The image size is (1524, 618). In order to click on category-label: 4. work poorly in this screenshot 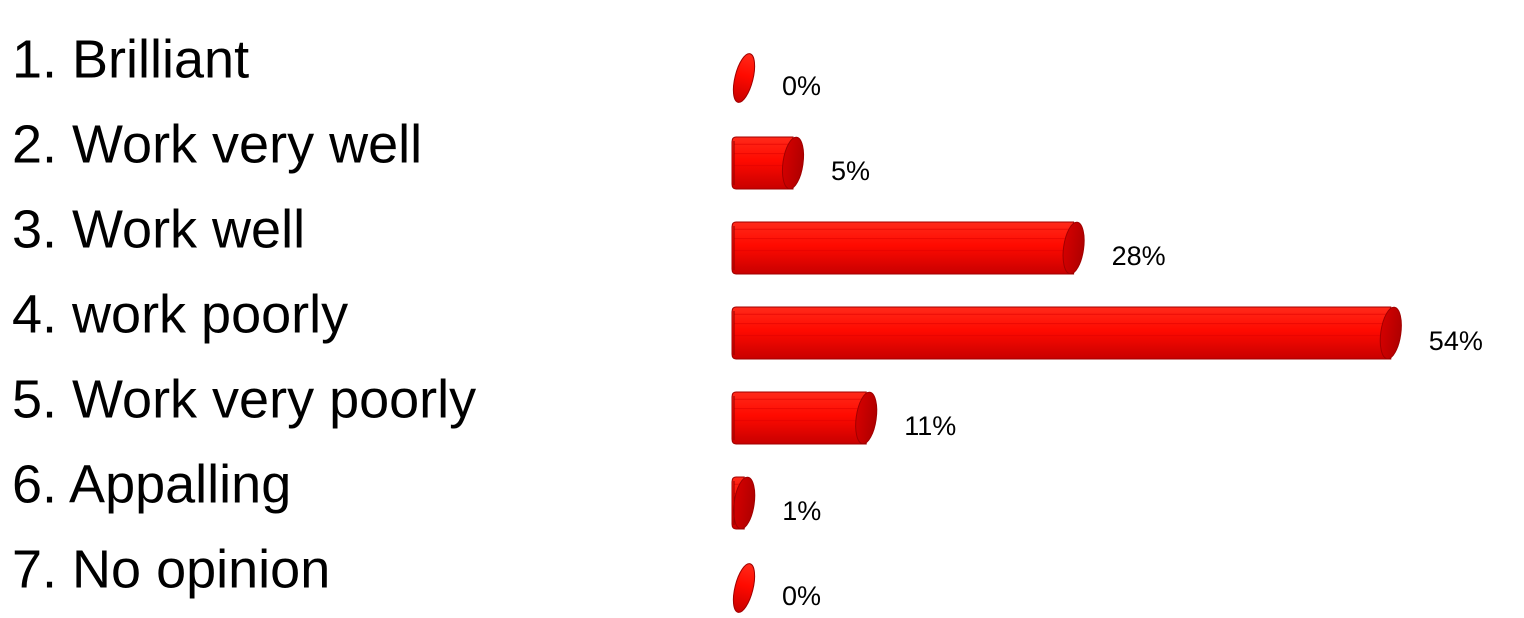, I will do `click(180, 314)`.